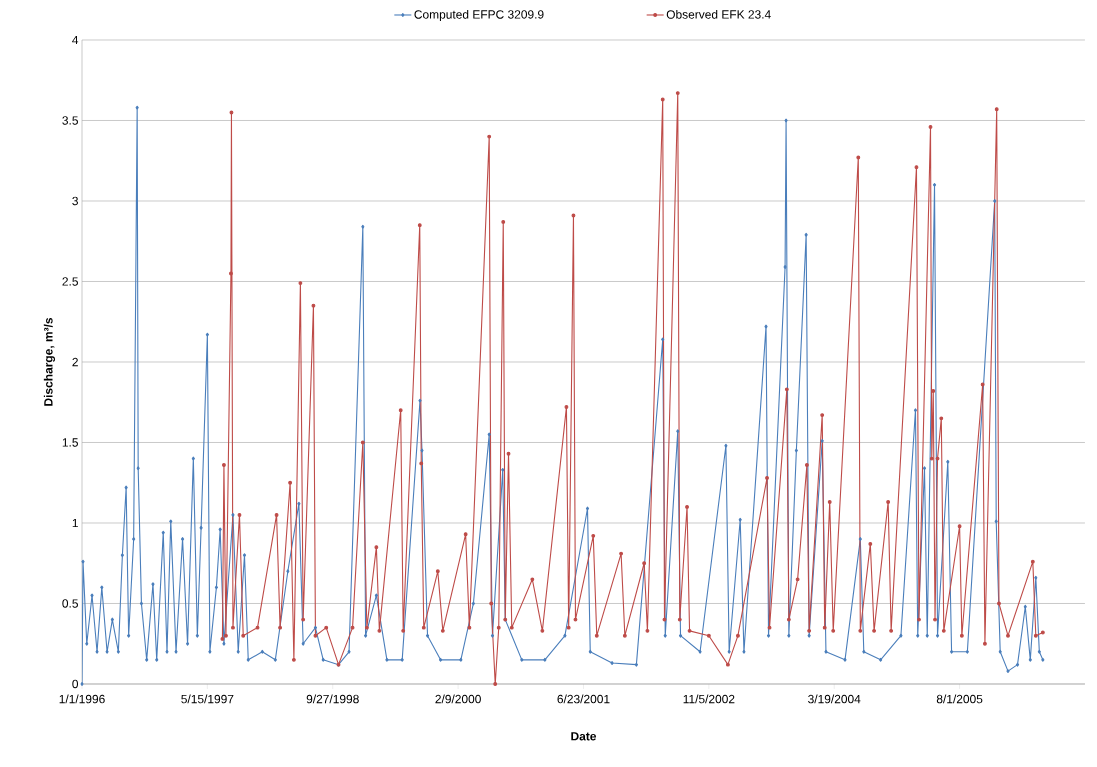 The width and height of the screenshot is (1097, 767). What do you see at coordinates (75, 40) in the screenshot?
I see `y-tick-label: 4` at bounding box center [75, 40].